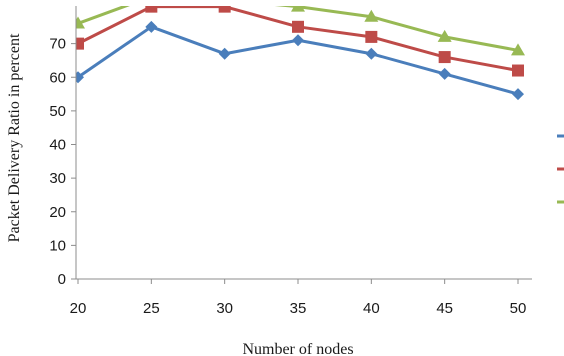 Image resolution: width=564 pixels, height=356 pixels. What do you see at coordinates (297, 348) in the screenshot?
I see `x-axis-title: Number of nodes` at bounding box center [297, 348].